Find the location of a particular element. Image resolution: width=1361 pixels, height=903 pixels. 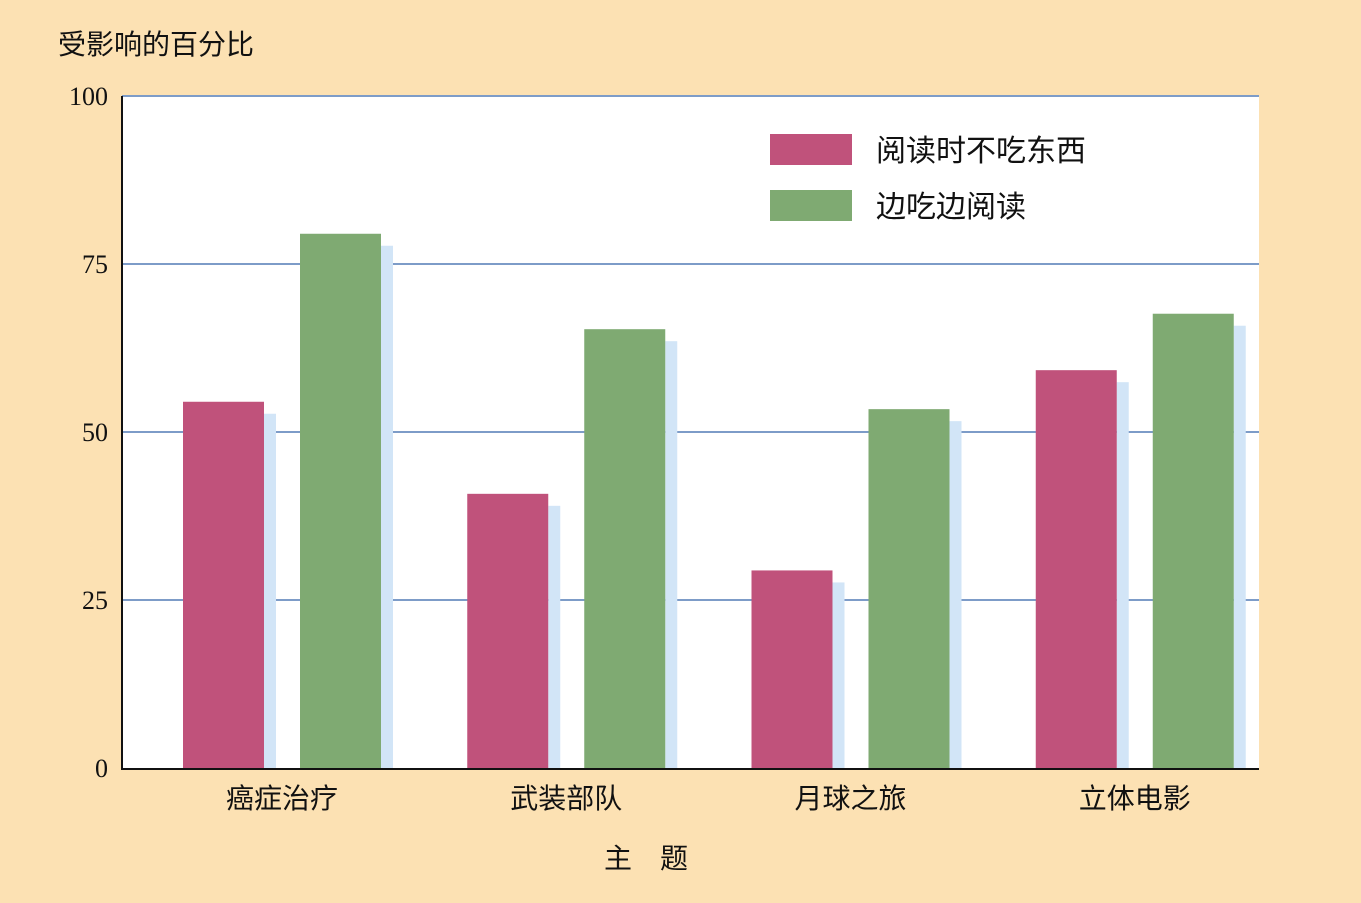

y-tick-label: 0 is located at coordinates (101, 768).